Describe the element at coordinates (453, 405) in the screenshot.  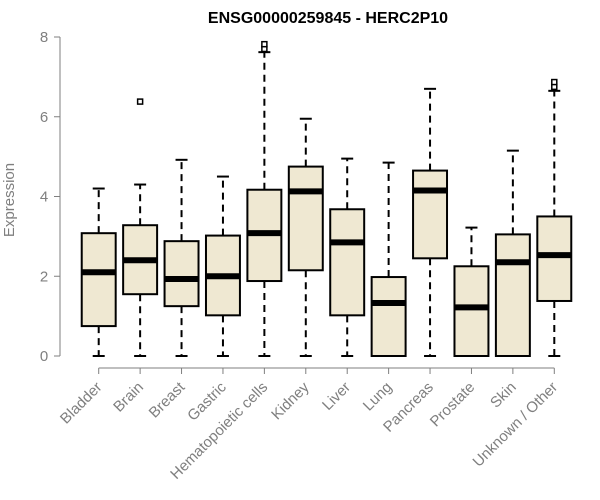
I see `x-tick-label: Prostate` at that location.